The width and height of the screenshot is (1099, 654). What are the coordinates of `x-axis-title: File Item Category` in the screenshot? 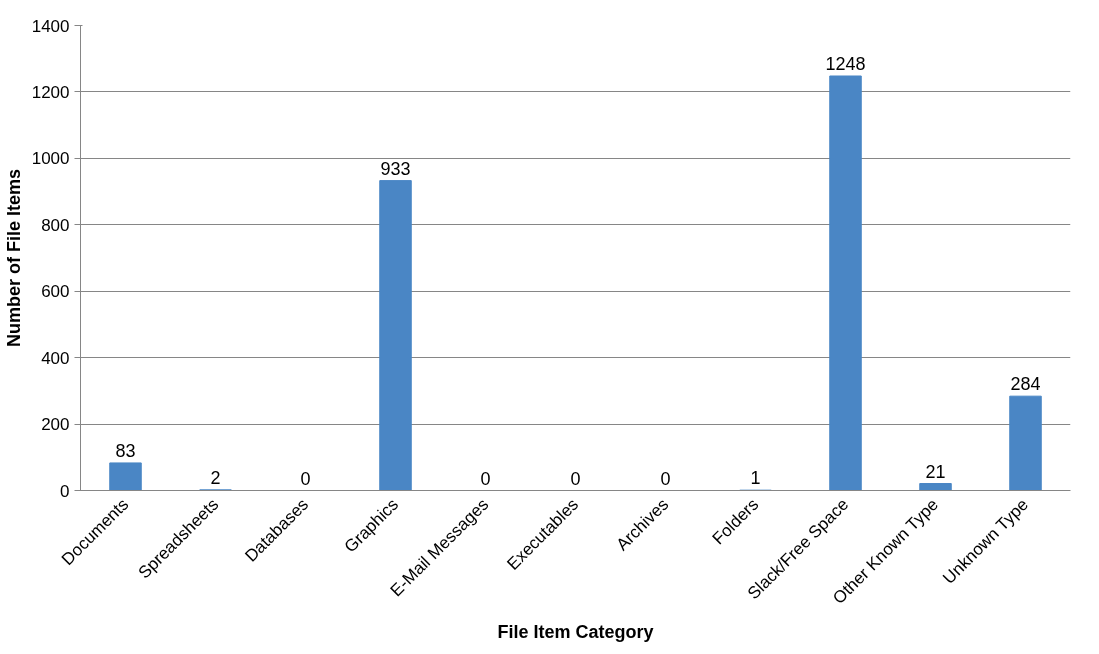 It's located at (575, 632).